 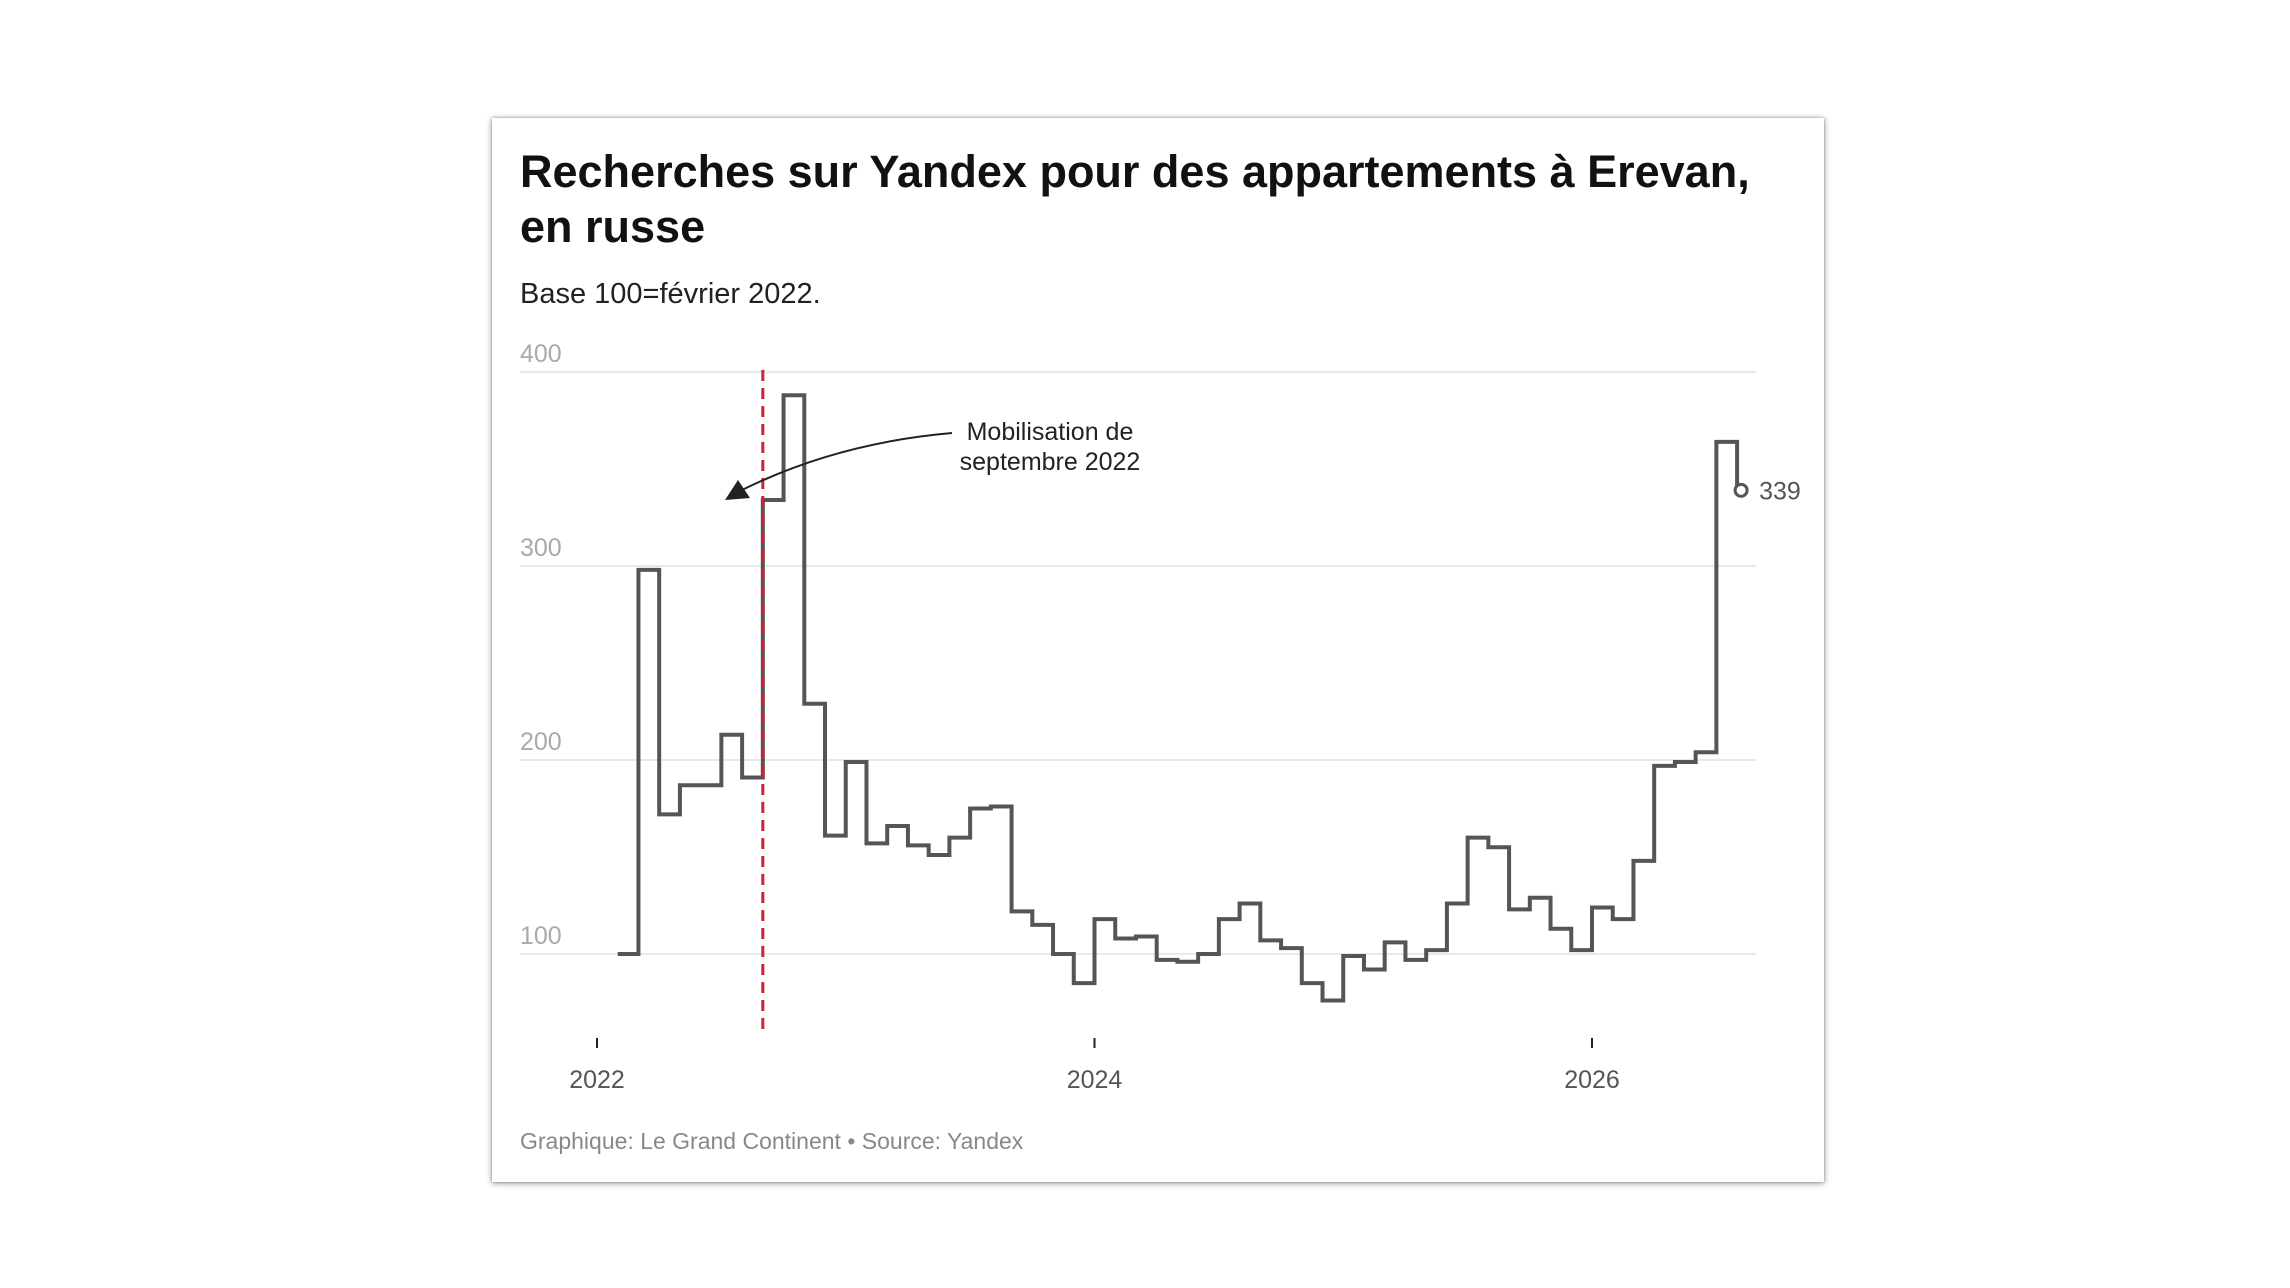 I want to click on x-tick-label-2026: 2026, so click(x=1592, y=1080).